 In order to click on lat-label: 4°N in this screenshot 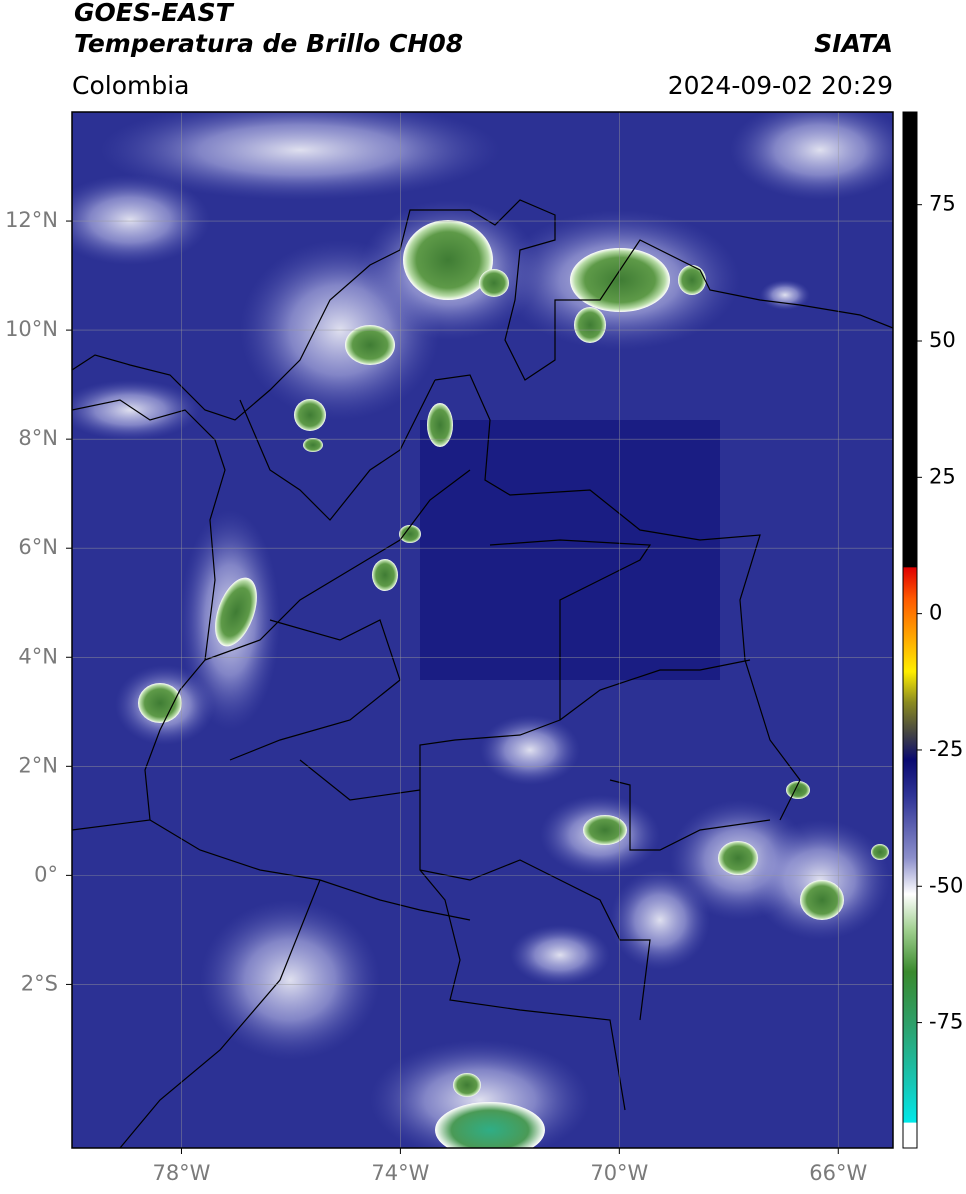, I will do `click(38, 656)`.